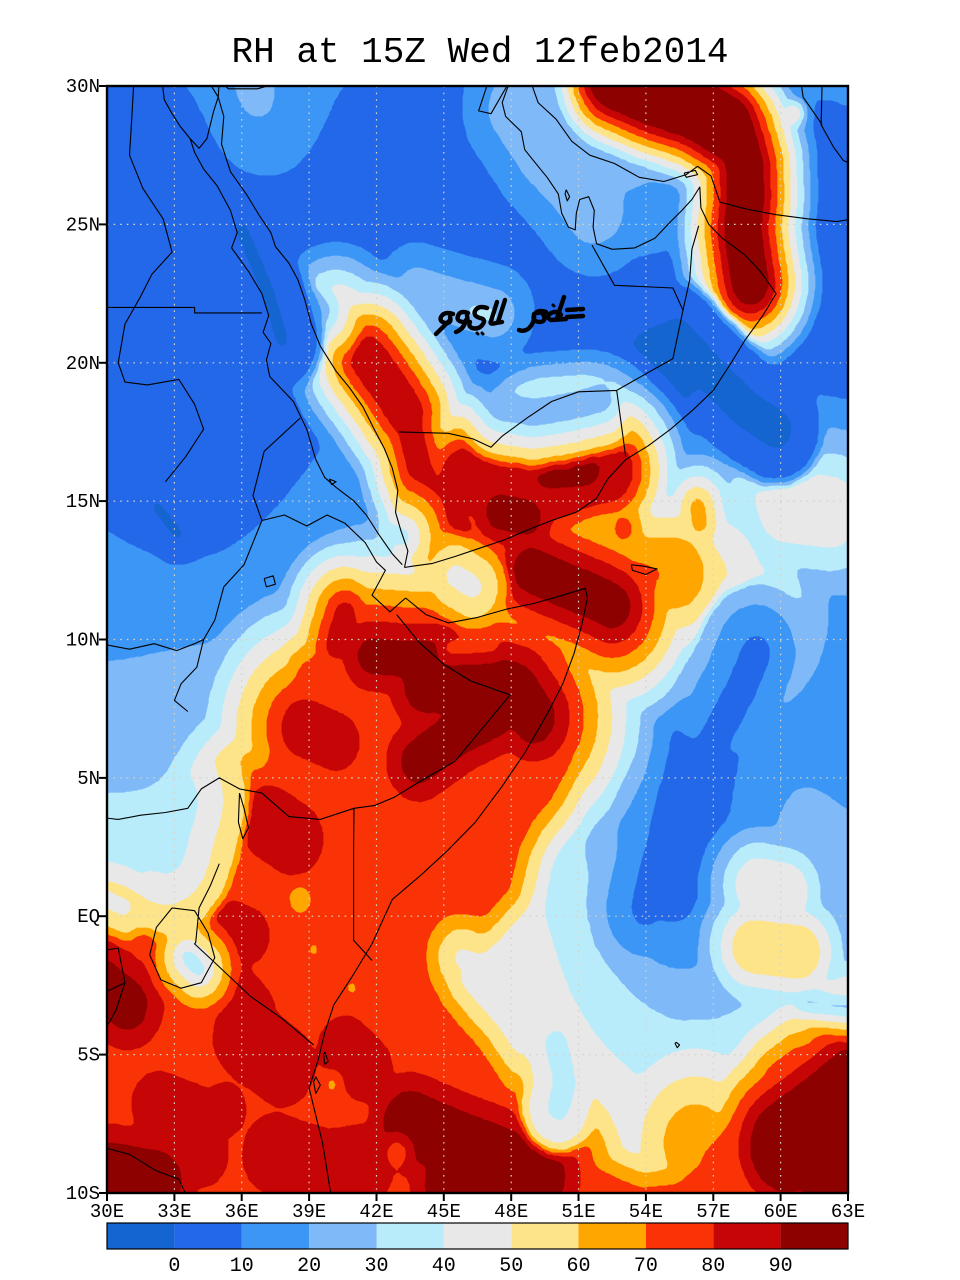 This screenshot has width=960, height=1280. I want to click on svg-text: 42E, so click(376, 1212).